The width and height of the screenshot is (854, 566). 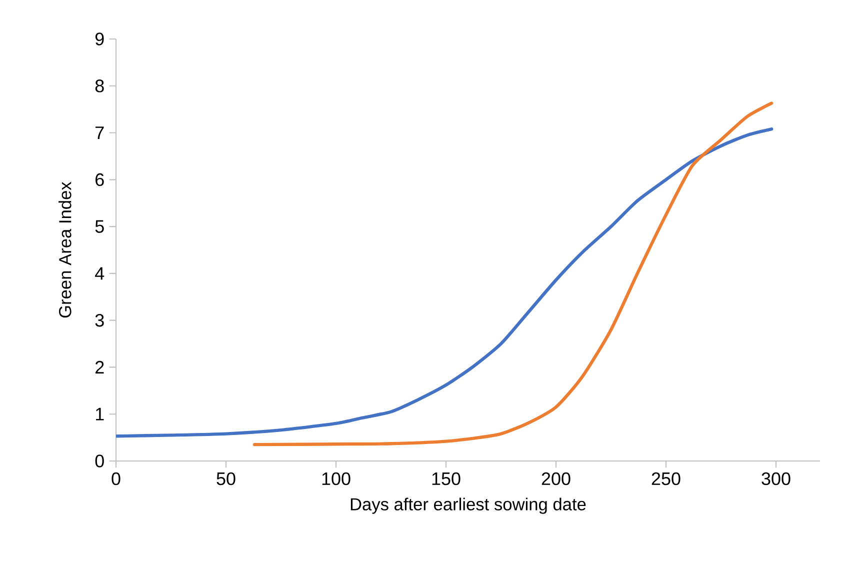 I want to click on y-tick-label: 7, so click(x=100, y=132).